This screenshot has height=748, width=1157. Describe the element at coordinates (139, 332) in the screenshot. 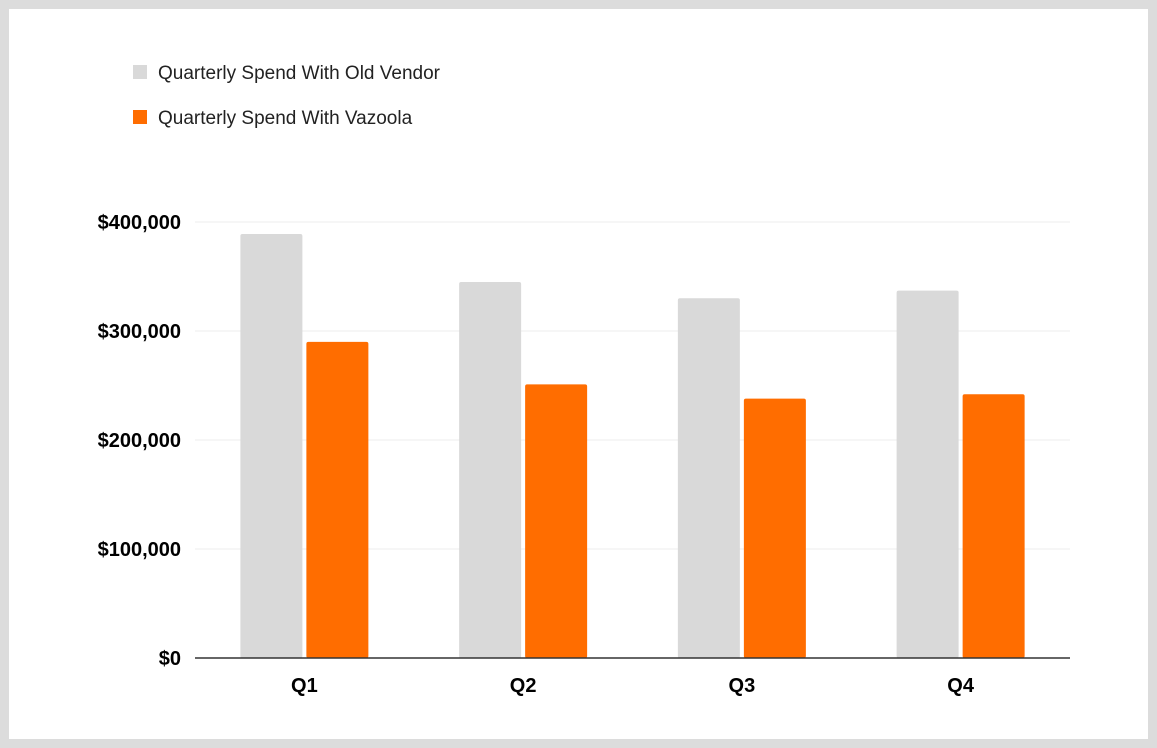

I see `y-tick-label-3: $300,000` at that location.